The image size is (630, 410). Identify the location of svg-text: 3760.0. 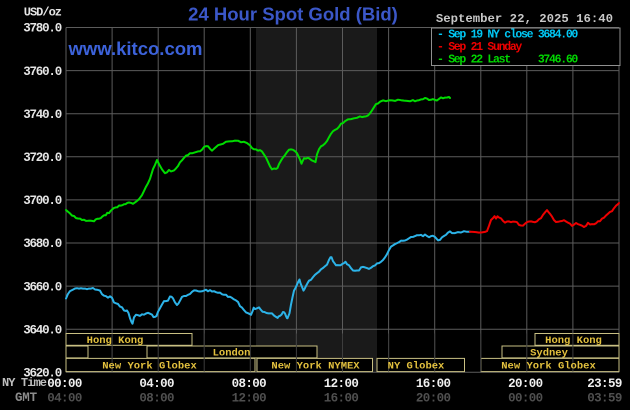
(42, 72).